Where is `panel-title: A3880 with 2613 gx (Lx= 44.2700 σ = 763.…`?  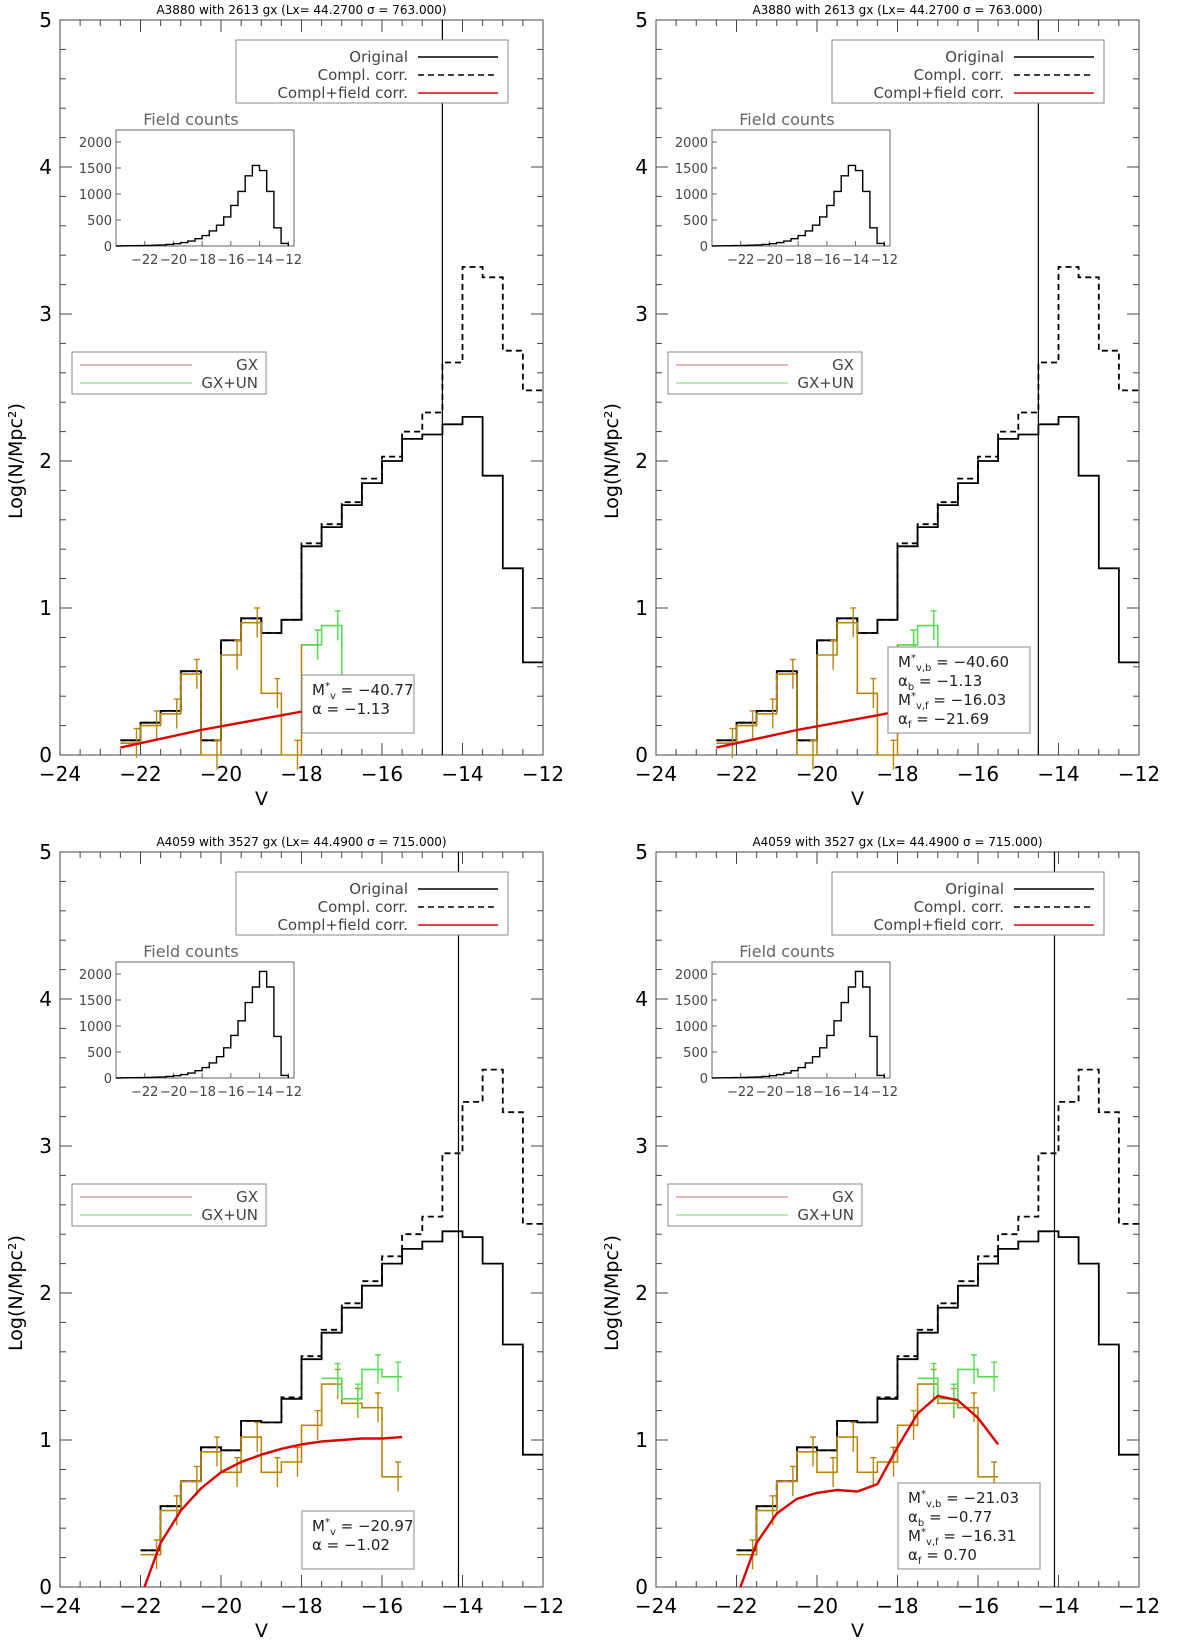 panel-title: A3880 with 2613 gx (Lx= 44.2700 σ = 763.… is located at coordinates (897, 10).